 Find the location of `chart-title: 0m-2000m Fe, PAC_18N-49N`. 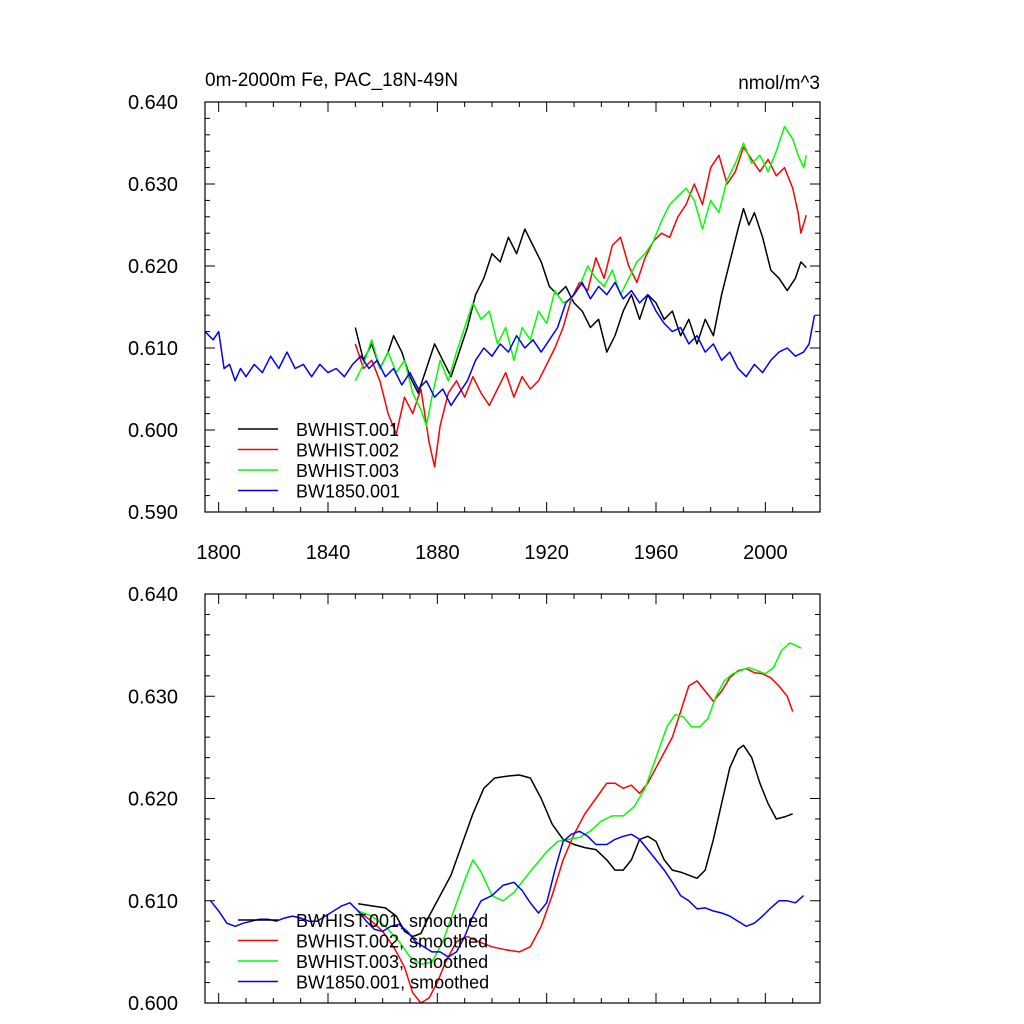

chart-title: 0m-2000m Fe, PAC_18N-49N is located at coordinates (331, 80).